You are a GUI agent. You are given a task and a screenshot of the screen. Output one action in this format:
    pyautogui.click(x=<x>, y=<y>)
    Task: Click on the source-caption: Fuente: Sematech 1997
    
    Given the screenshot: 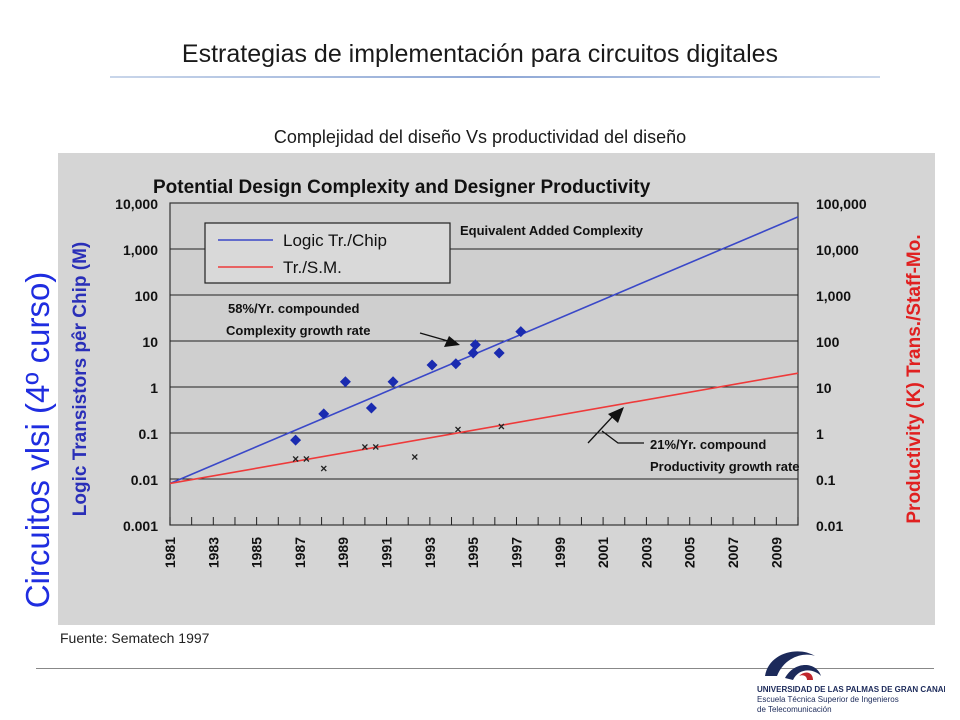 What is the action you would take?
    pyautogui.click(x=135, y=638)
    